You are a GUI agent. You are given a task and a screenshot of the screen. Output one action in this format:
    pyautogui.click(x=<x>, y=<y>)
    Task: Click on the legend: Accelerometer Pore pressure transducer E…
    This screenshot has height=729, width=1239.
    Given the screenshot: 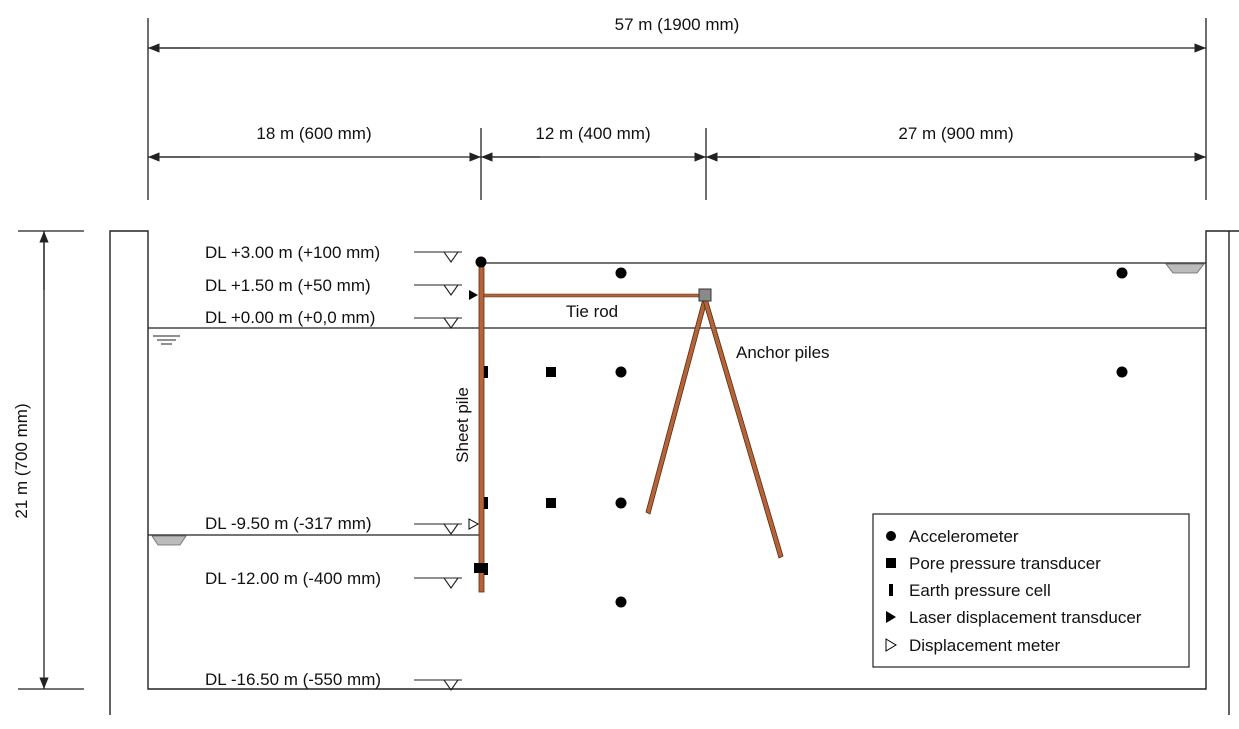 What is the action you would take?
    pyautogui.click(x=1031, y=590)
    